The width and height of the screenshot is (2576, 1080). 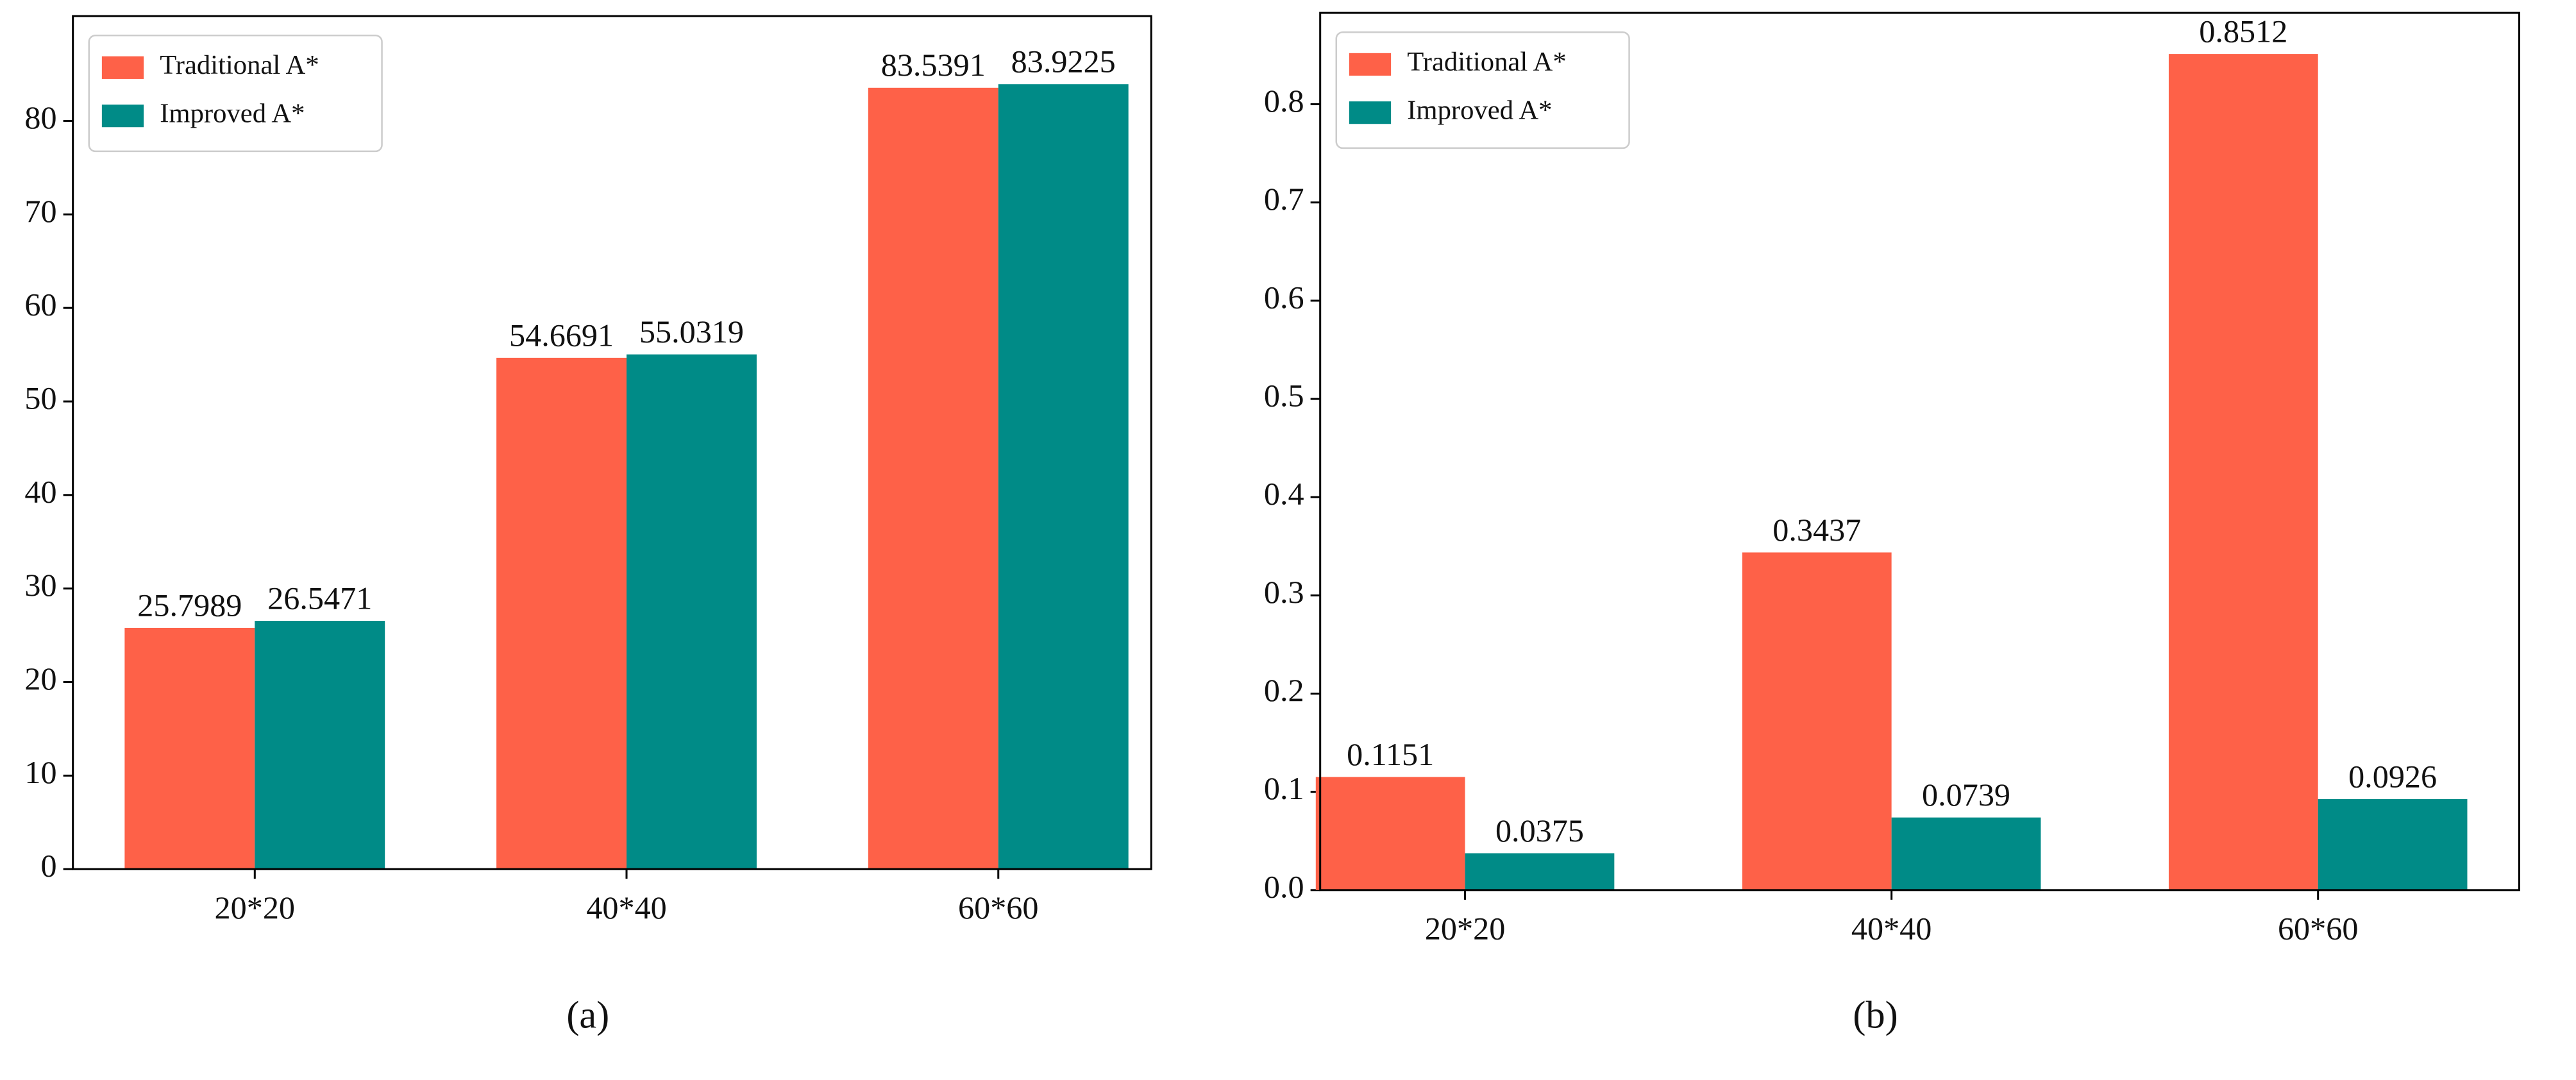 What do you see at coordinates (1284, 199) in the screenshot?
I see `y-tick-label: 0.7` at bounding box center [1284, 199].